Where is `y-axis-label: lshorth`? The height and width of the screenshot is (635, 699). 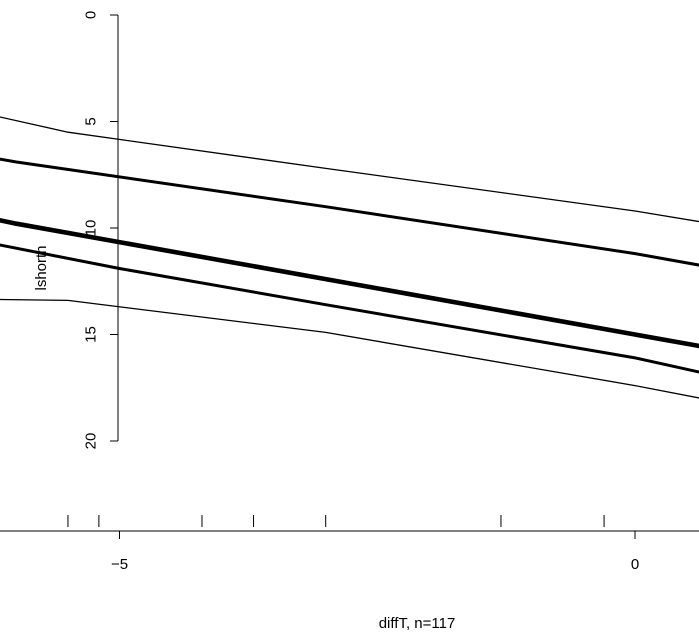
y-axis-label: lshorth is located at coordinates (41, 267).